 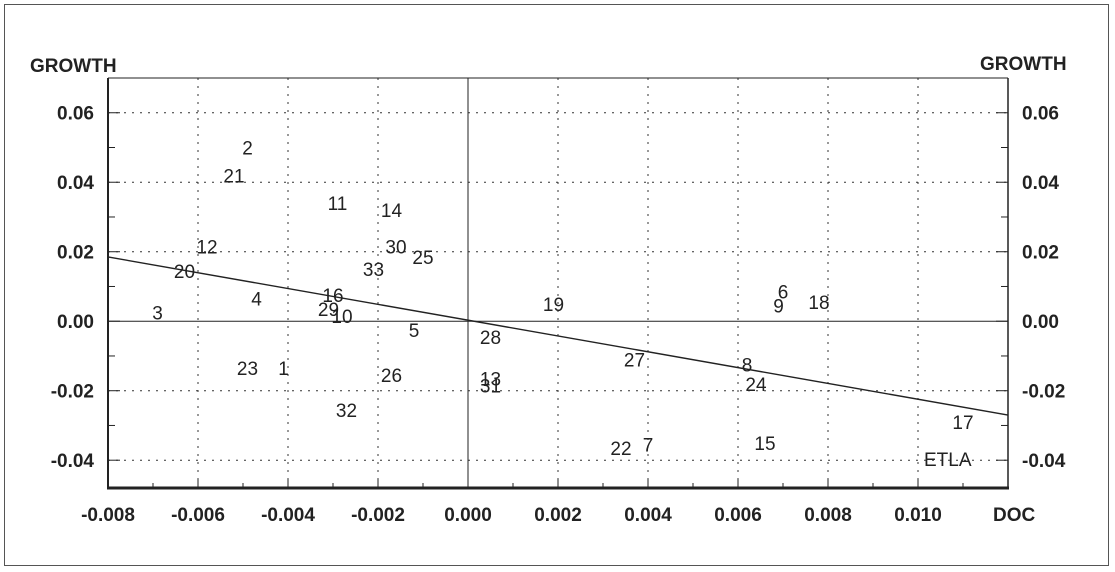 I want to click on point-label: 6, so click(x=783, y=293).